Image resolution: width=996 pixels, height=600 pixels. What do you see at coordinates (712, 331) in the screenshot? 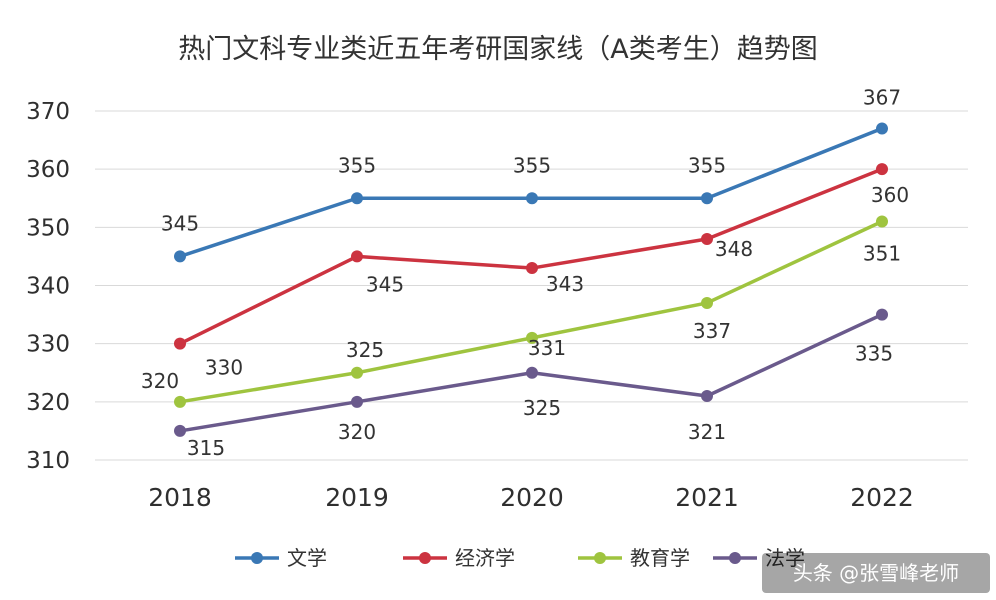
I see `data-label: 337` at bounding box center [712, 331].